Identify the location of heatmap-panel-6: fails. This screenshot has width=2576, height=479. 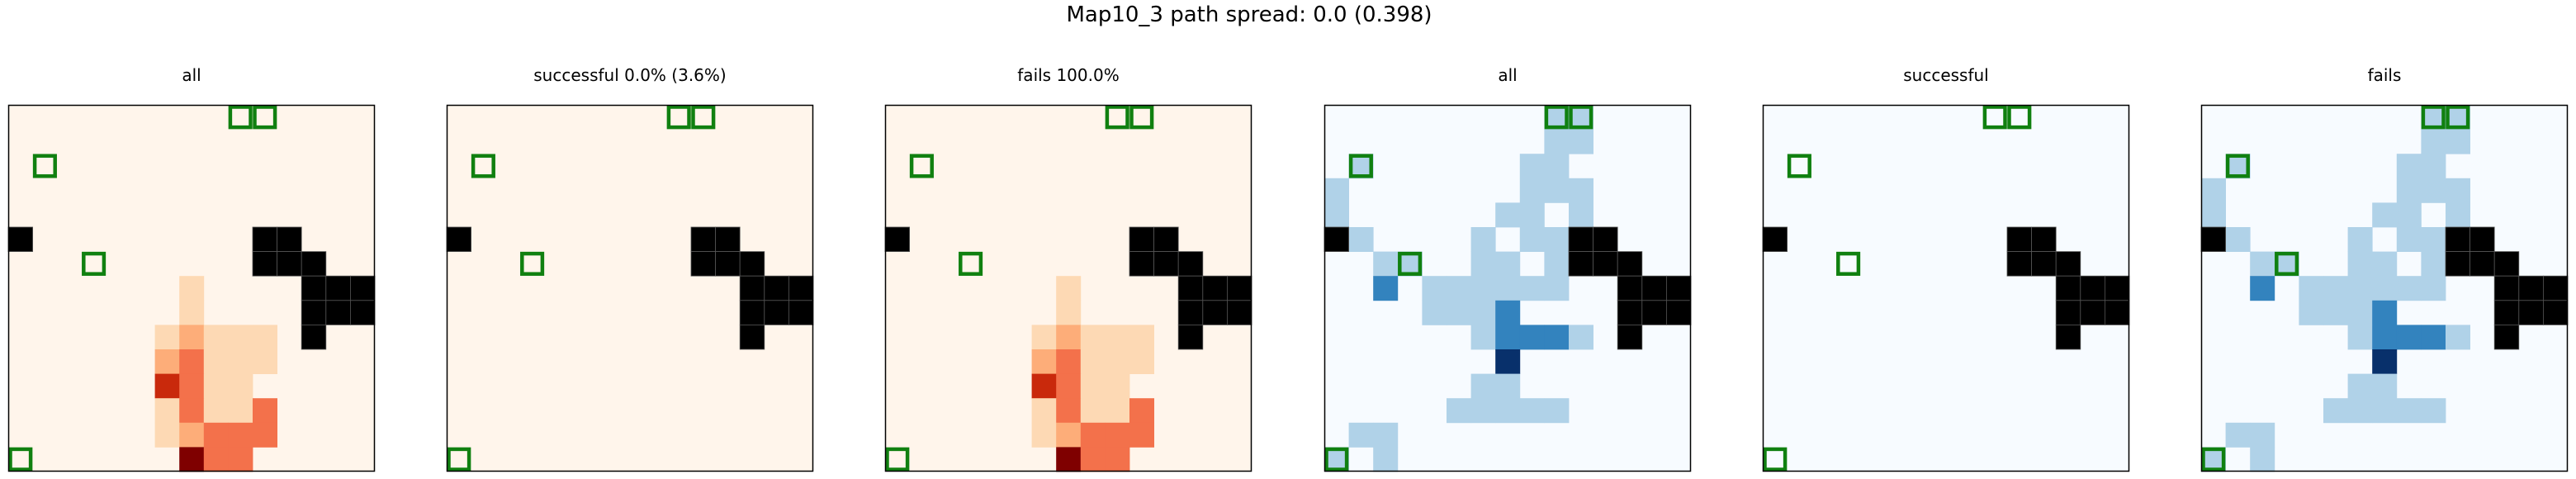
(2384, 269).